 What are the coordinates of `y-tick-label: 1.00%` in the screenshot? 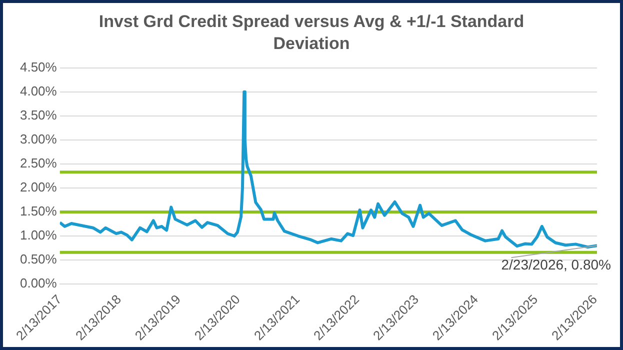 It's located at (39, 235).